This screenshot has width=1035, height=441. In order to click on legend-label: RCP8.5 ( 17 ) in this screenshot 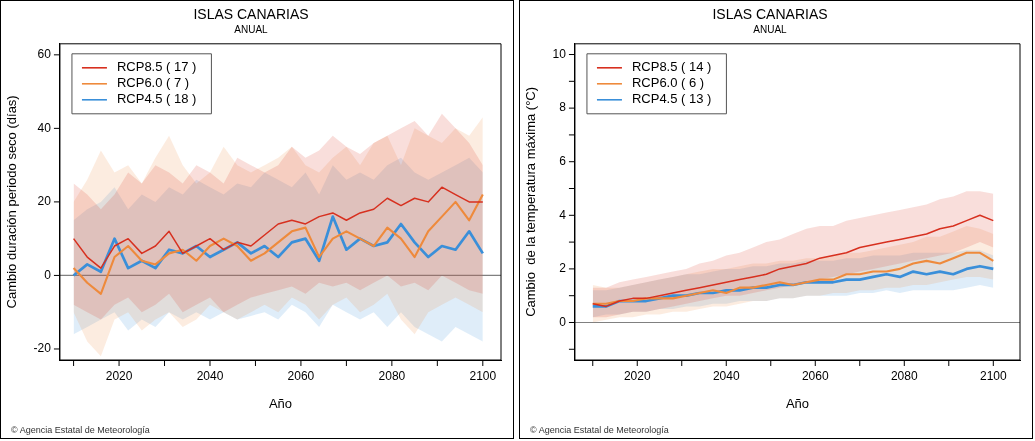, I will do `click(156, 67)`.